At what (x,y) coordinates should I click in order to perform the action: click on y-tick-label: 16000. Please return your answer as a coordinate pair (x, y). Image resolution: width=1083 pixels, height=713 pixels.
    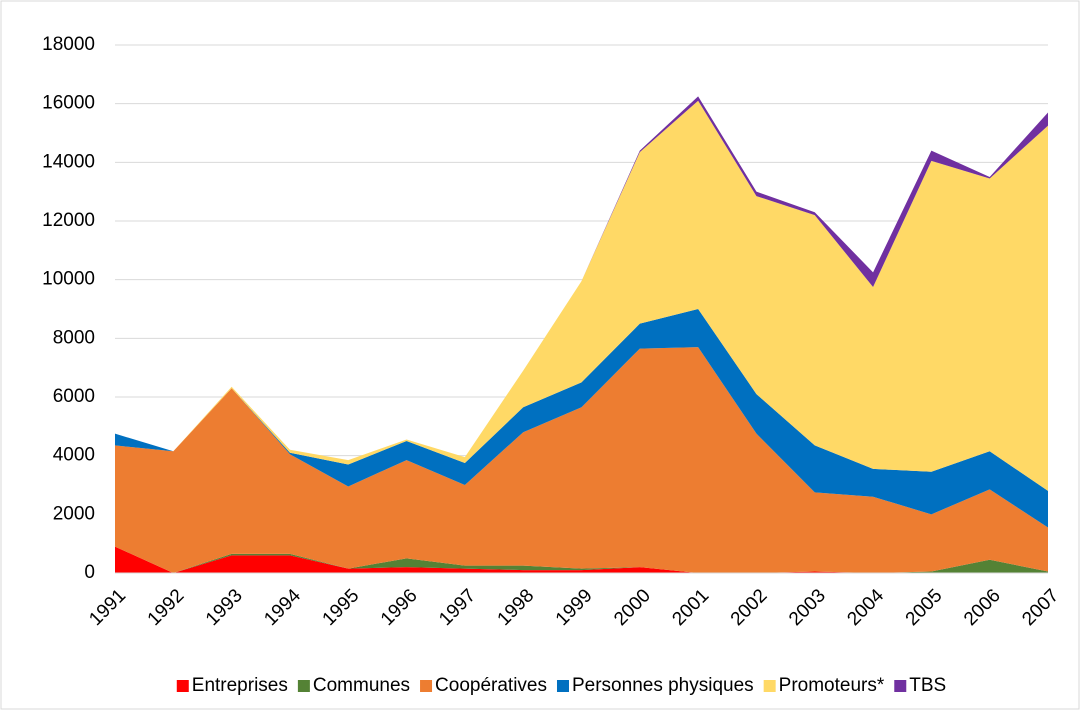
    Looking at the image, I should click on (68, 103).